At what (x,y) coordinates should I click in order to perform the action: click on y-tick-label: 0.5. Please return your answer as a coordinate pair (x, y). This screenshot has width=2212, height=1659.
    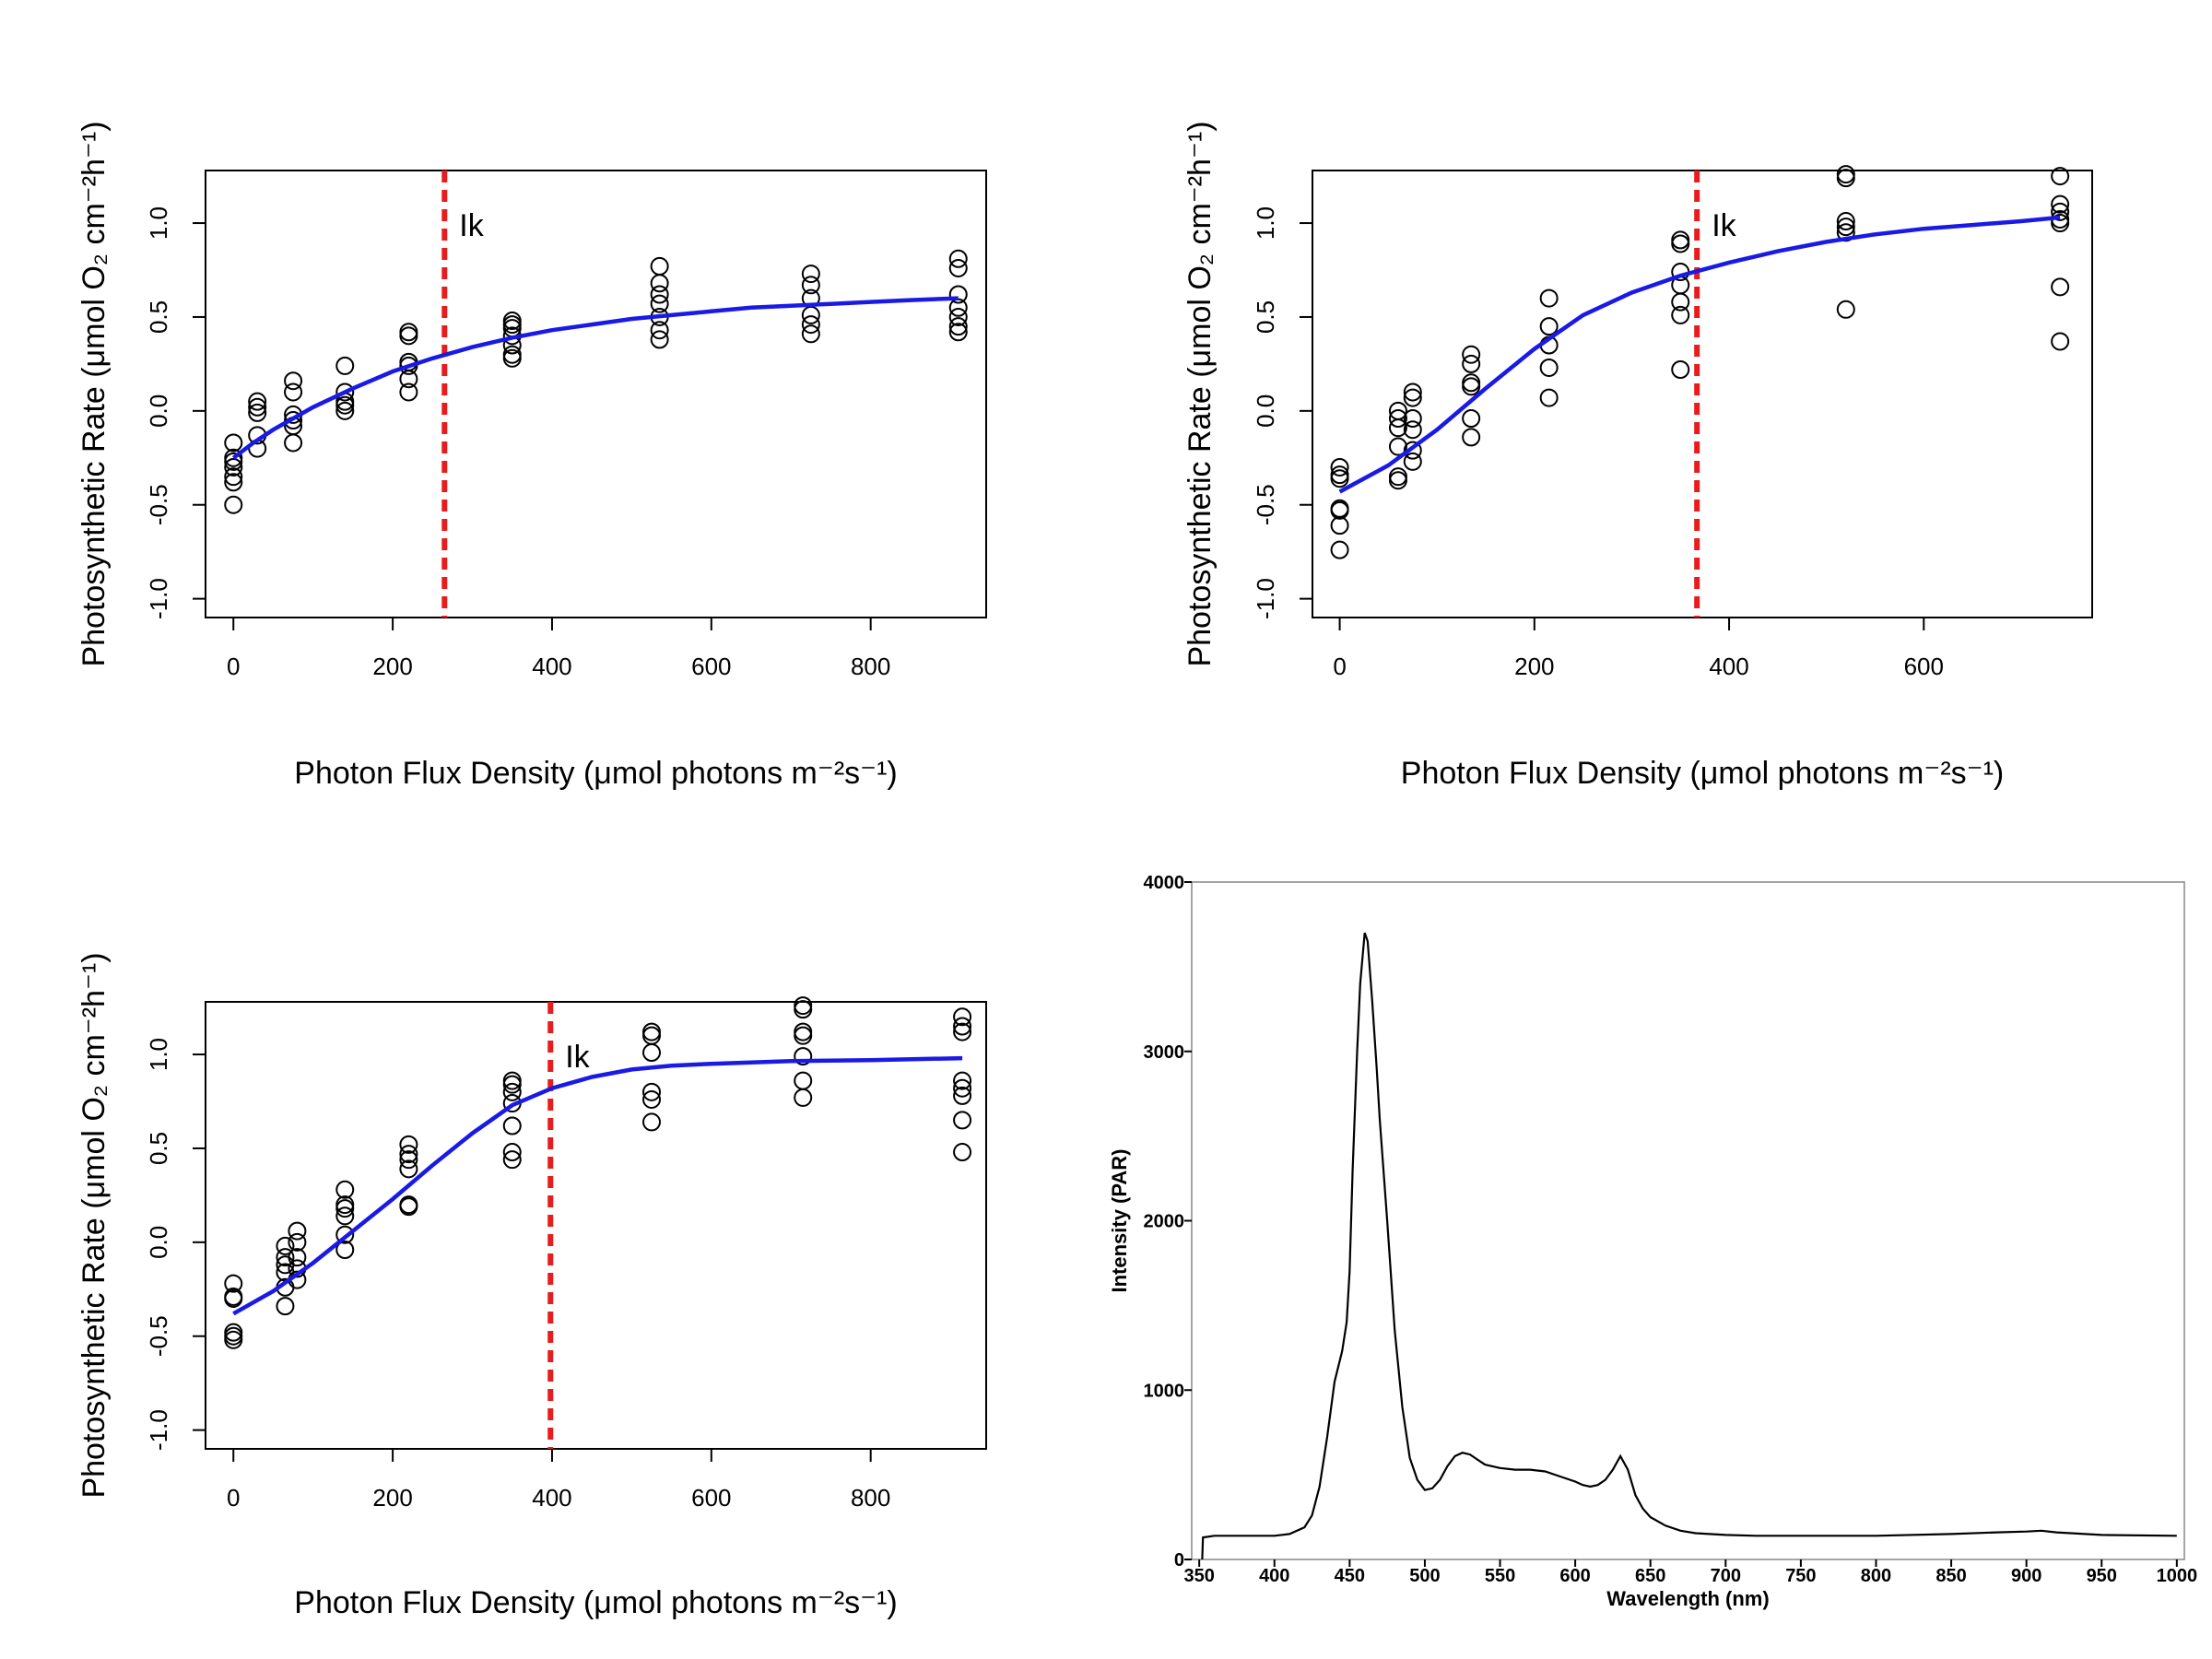
    Looking at the image, I should click on (158, 317).